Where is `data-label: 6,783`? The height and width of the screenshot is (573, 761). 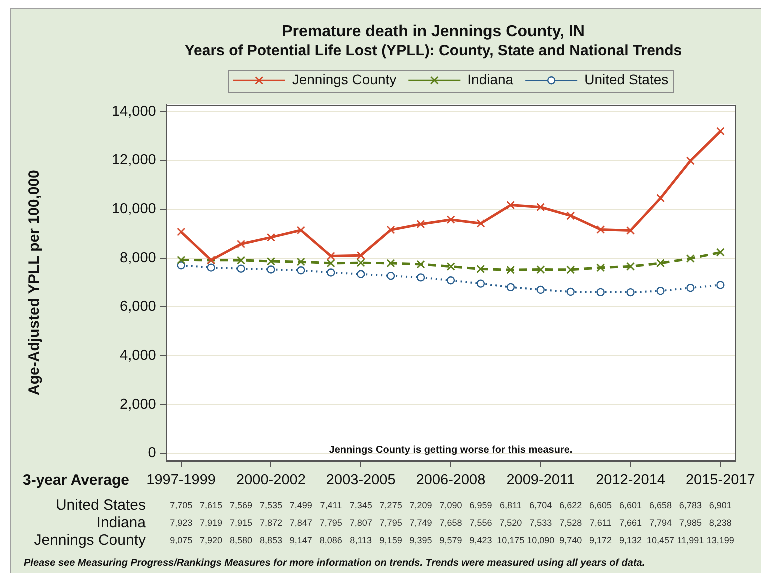
data-label: 6,783 is located at coordinates (690, 505).